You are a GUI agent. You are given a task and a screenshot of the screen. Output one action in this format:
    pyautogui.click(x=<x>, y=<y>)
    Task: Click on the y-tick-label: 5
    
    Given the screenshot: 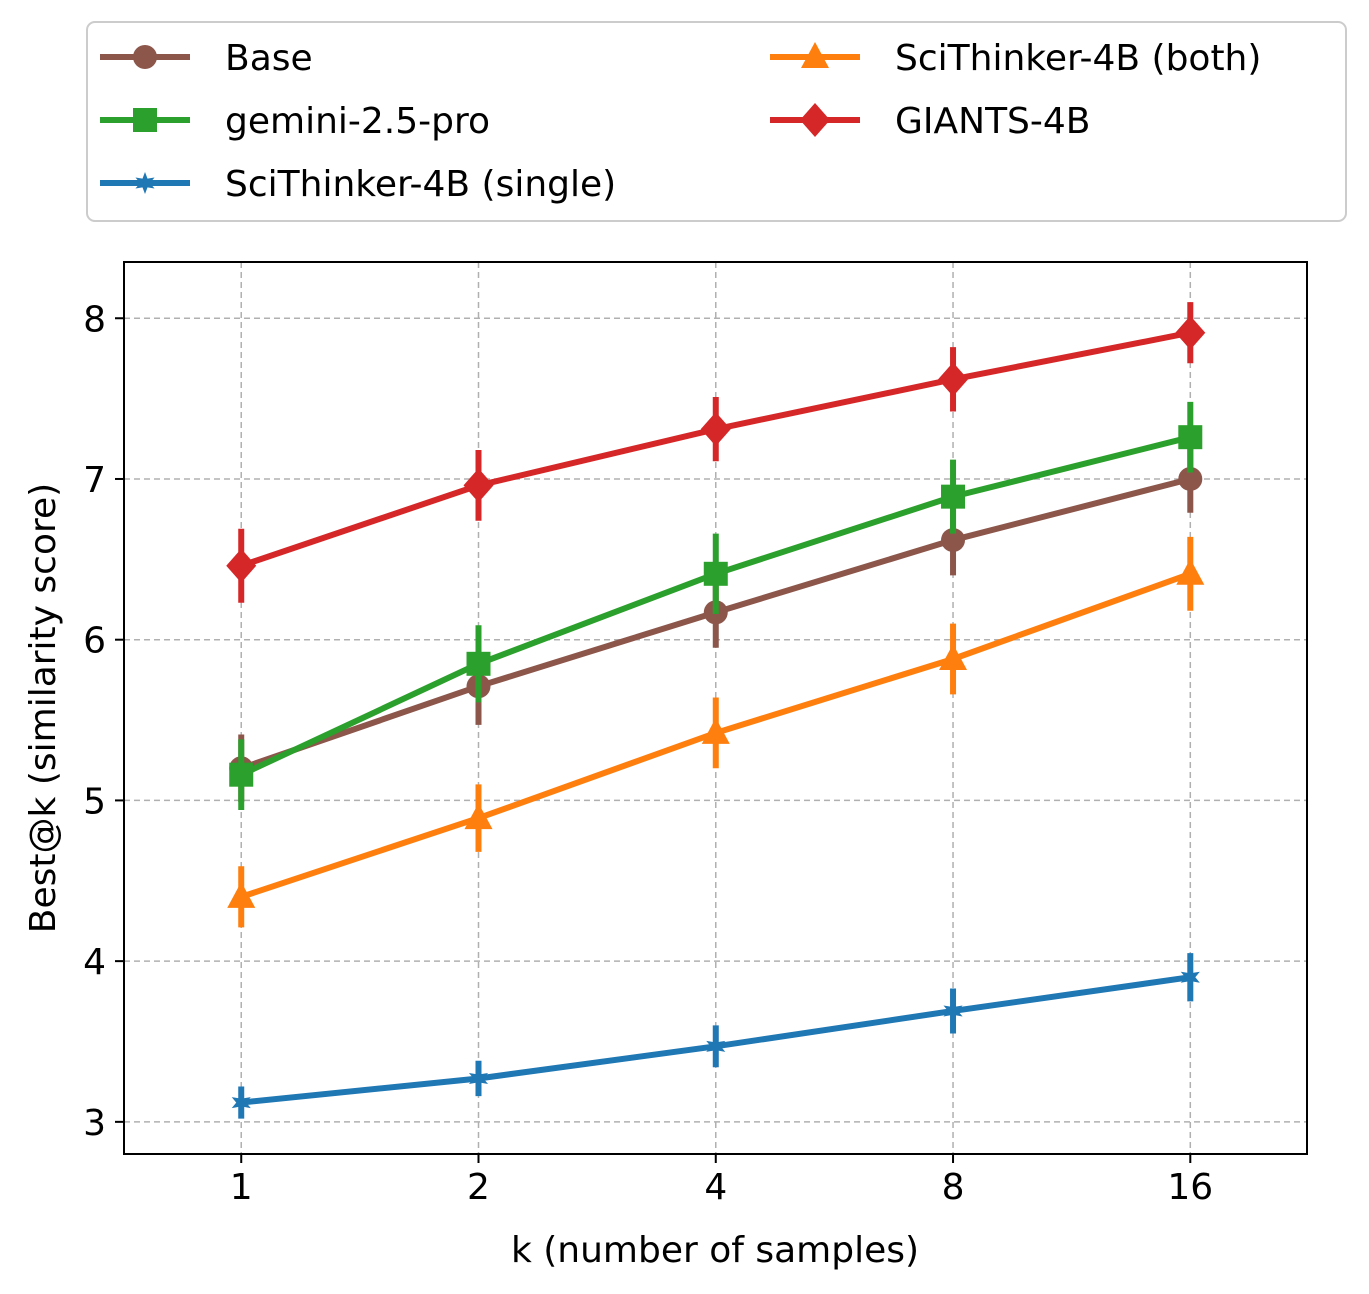 What is the action you would take?
    pyautogui.click(x=94, y=801)
    